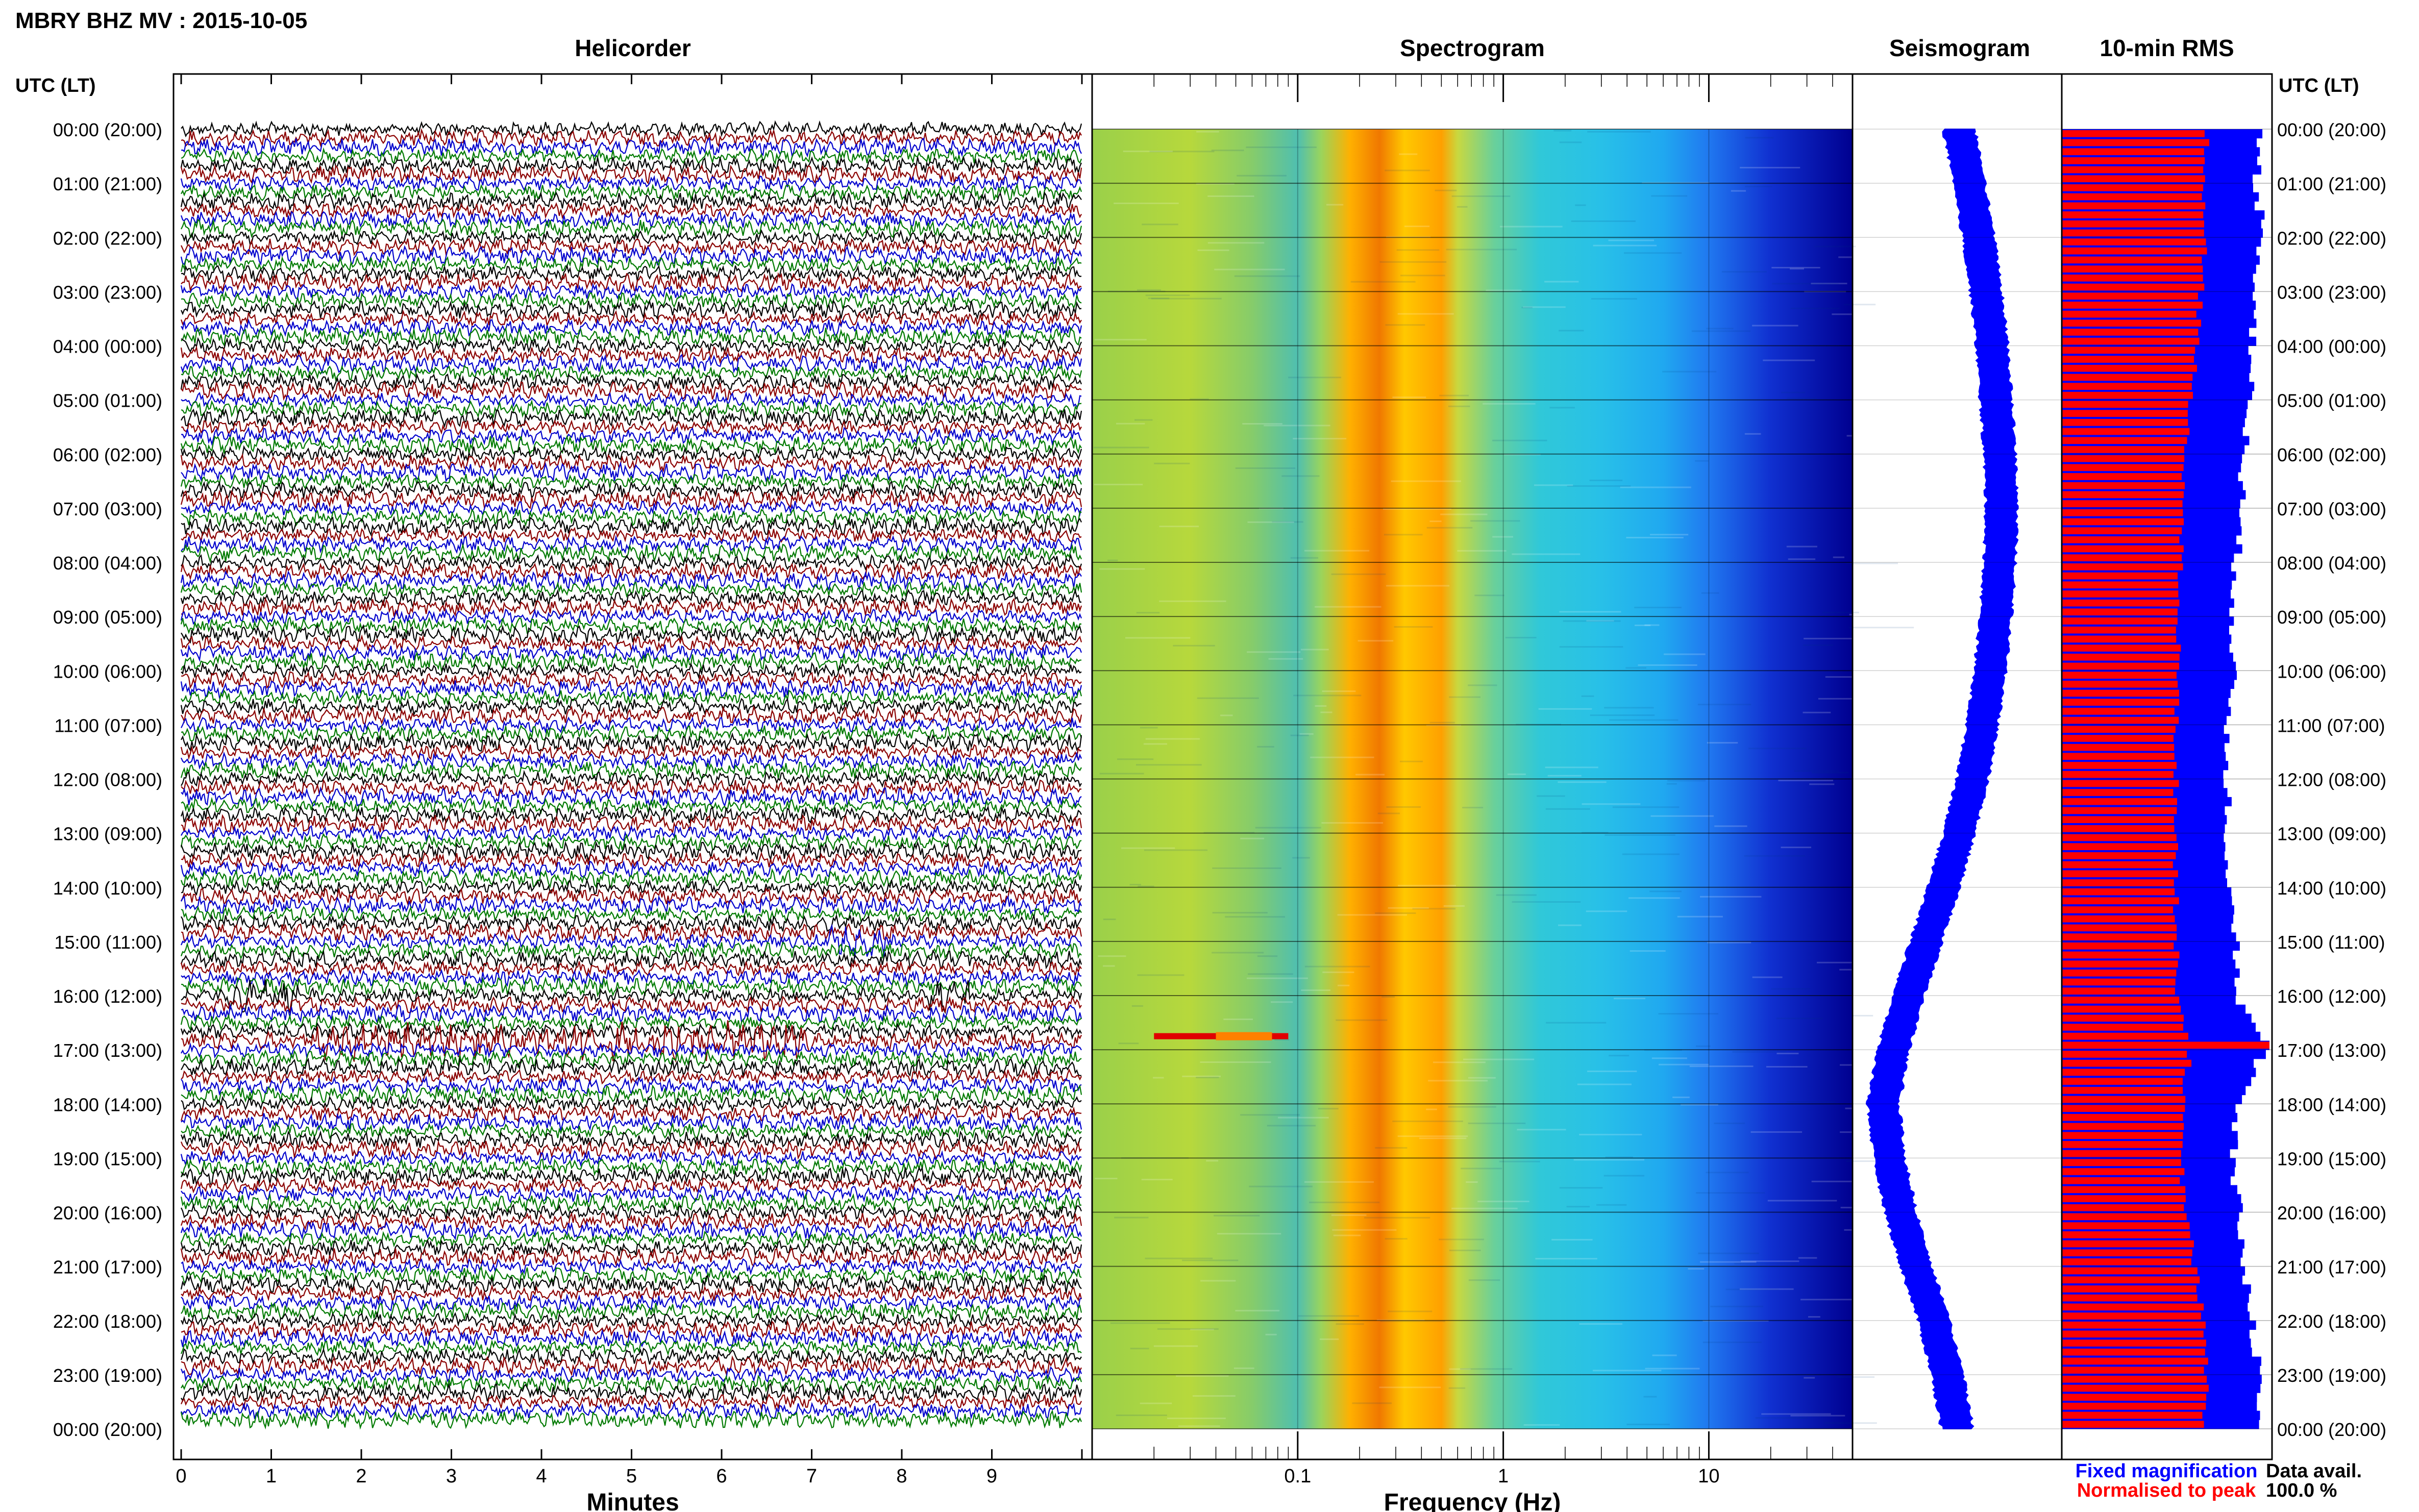 The height and width of the screenshot is (1512, 2419). Describe the element at coordinates (1959, 48) in the screenshot. I see `seismogram-title: Seismogram` at that location.